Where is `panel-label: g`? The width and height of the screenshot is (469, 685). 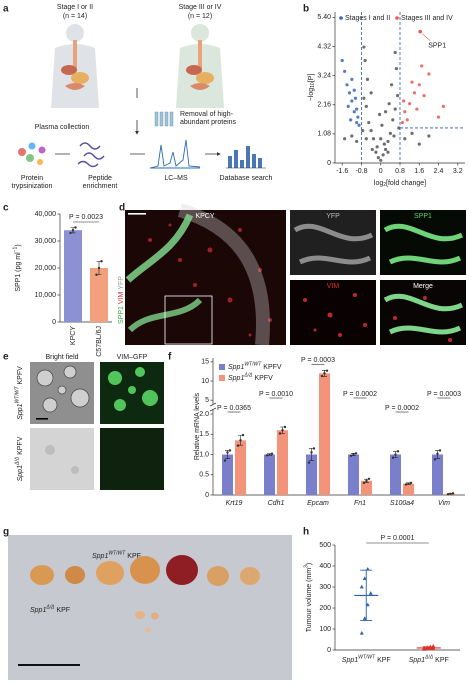 panel-label: g is located at coordinates (6, 532).